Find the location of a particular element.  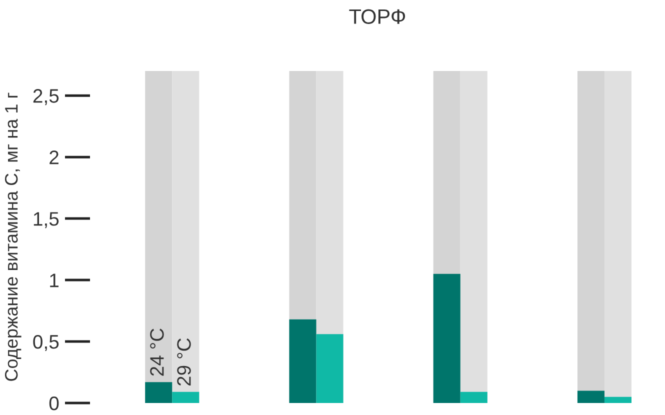

y-tick-label: 1 is located at coordinates (54, 281).